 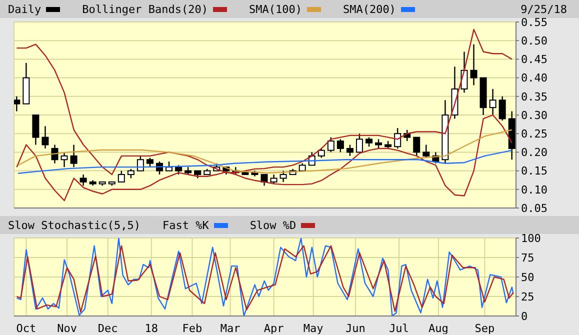 I want to click on legend-label: Slow %D, so click(x=273, y=225).